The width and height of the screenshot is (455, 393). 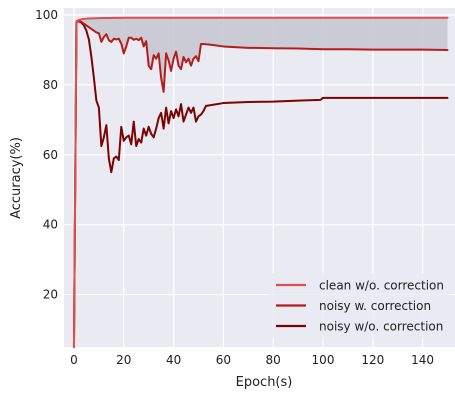 What do you see at coordinates (375, 306) in the screenshot?
I see `legend-label-noisy-corrected: noisy w. correction` at bounding box center [375, 306].